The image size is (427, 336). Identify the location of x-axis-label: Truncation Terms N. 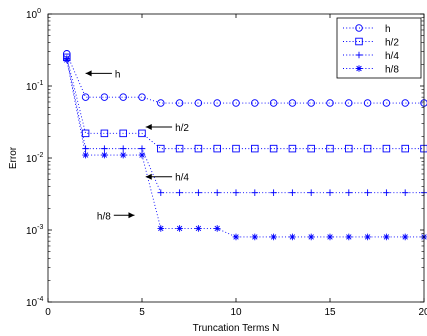
(236, 328).